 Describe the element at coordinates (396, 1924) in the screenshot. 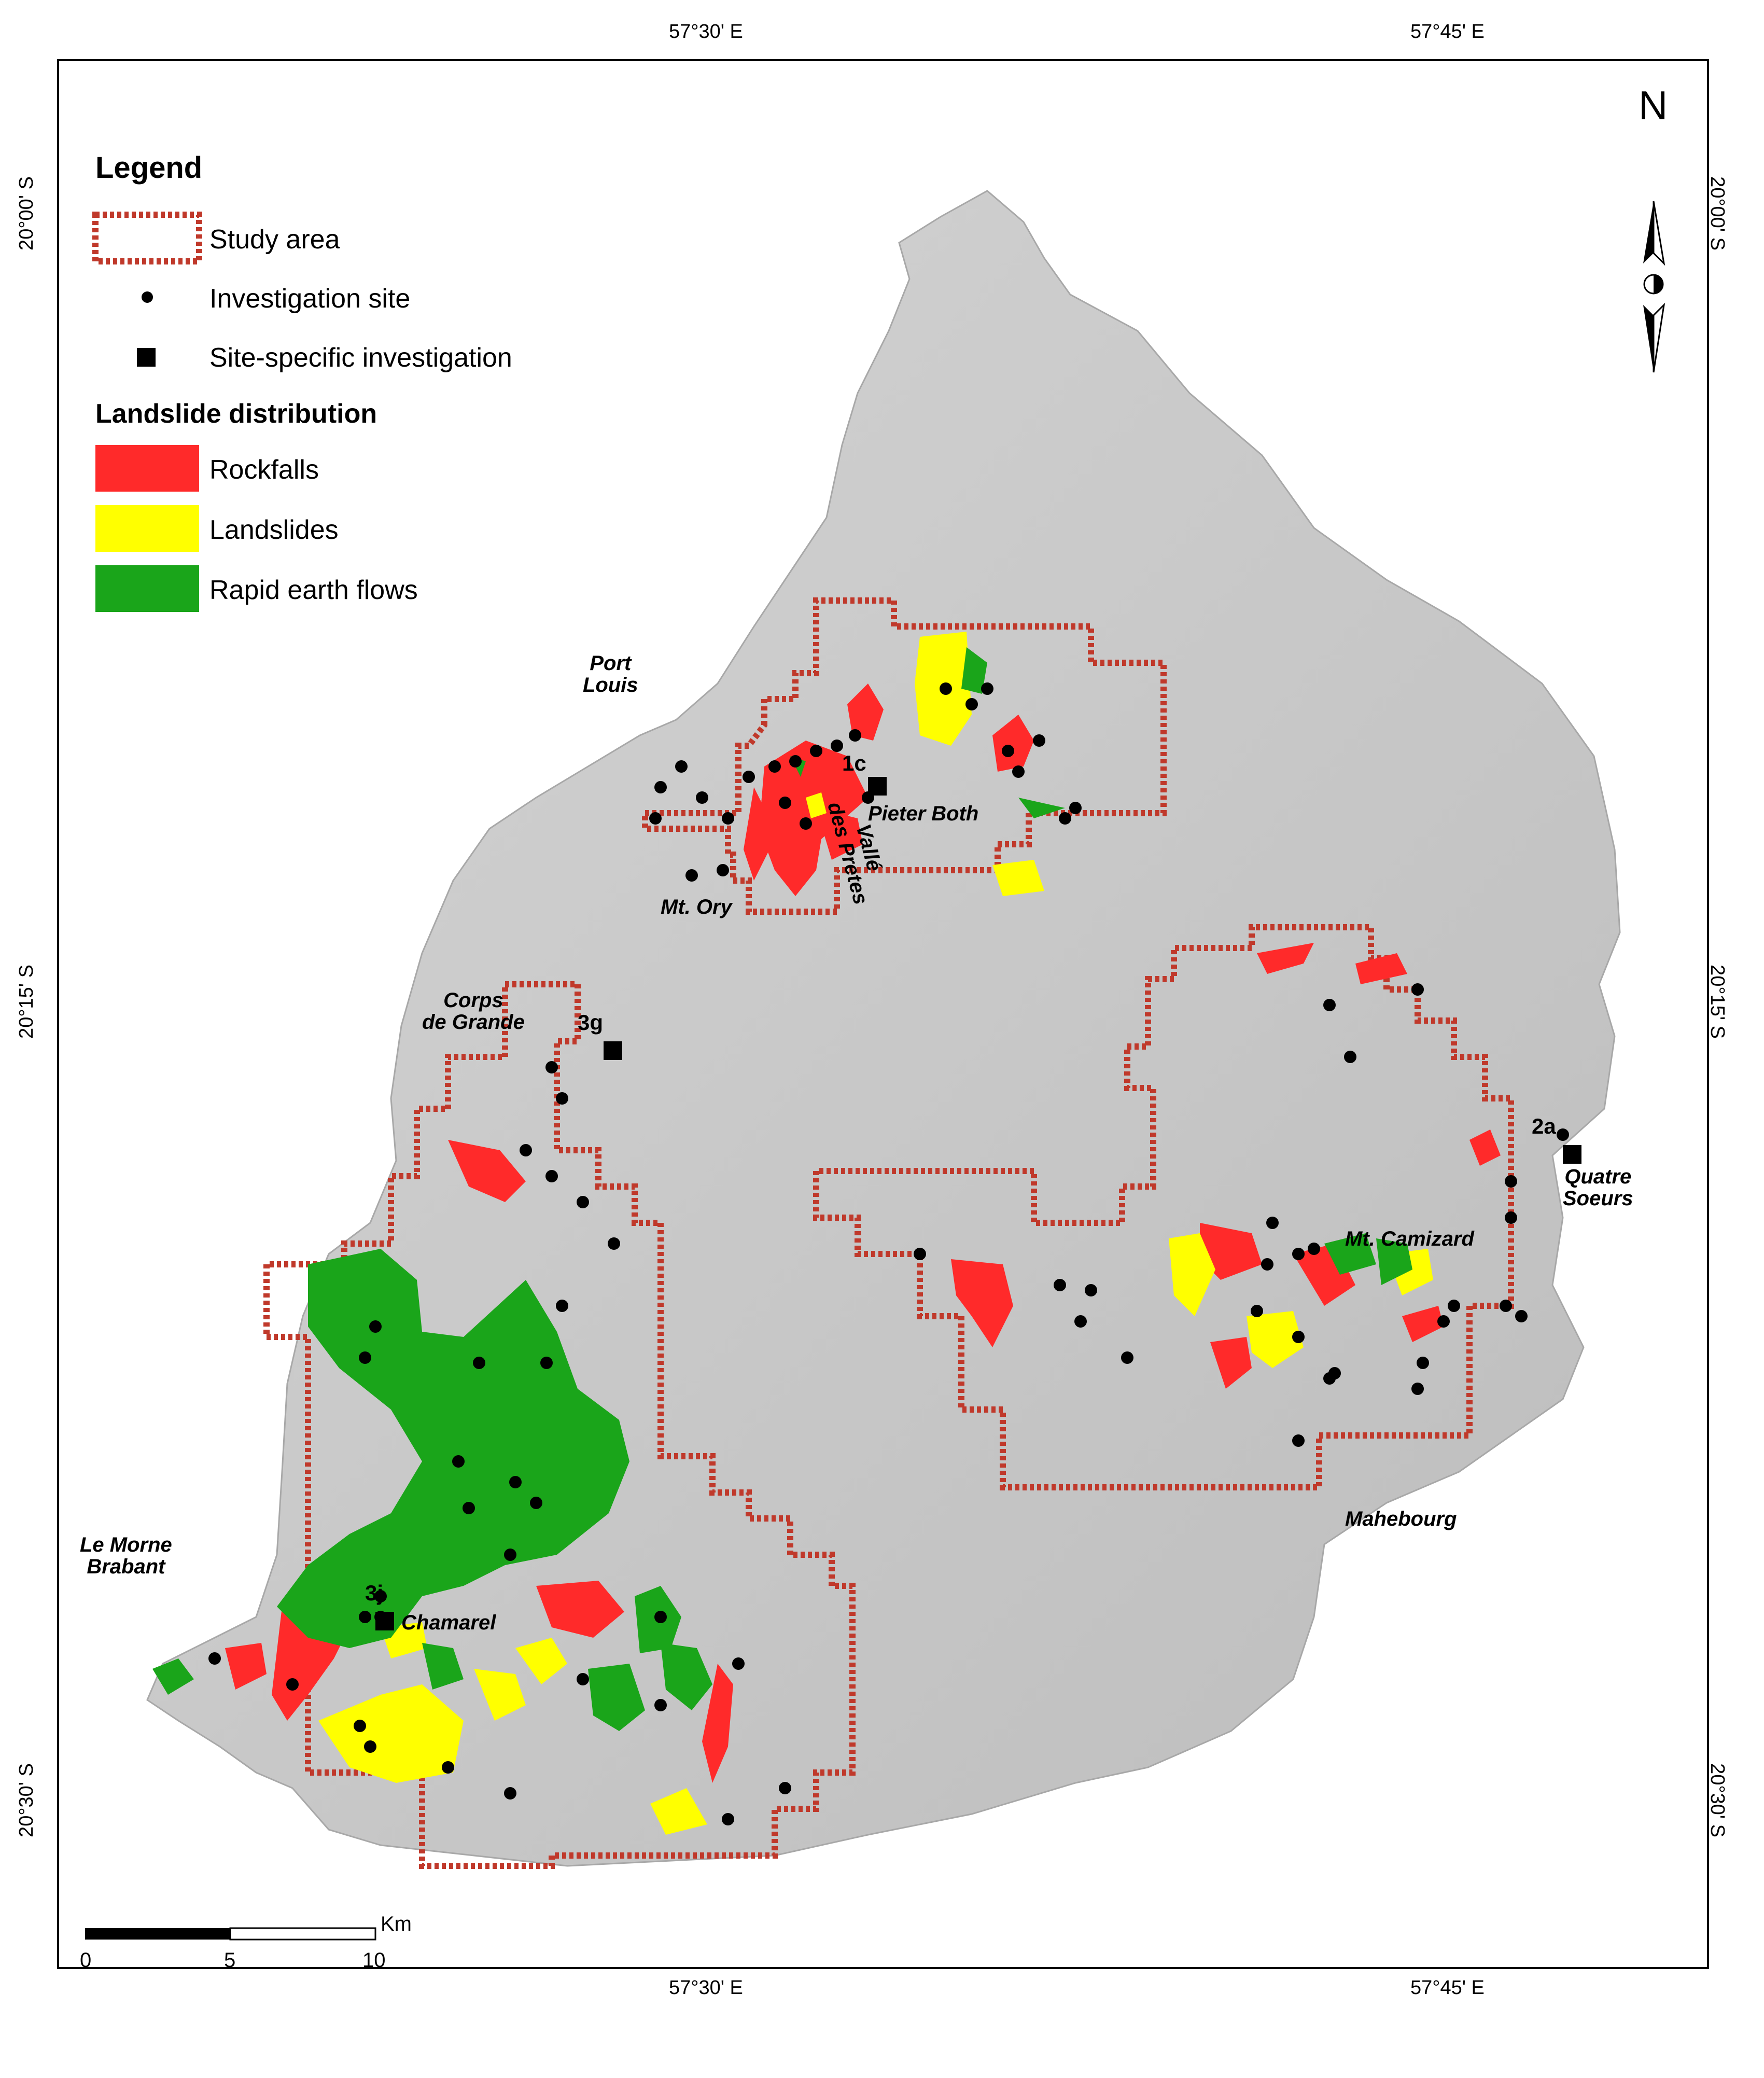

I see `scale-unit: Km` at that location.